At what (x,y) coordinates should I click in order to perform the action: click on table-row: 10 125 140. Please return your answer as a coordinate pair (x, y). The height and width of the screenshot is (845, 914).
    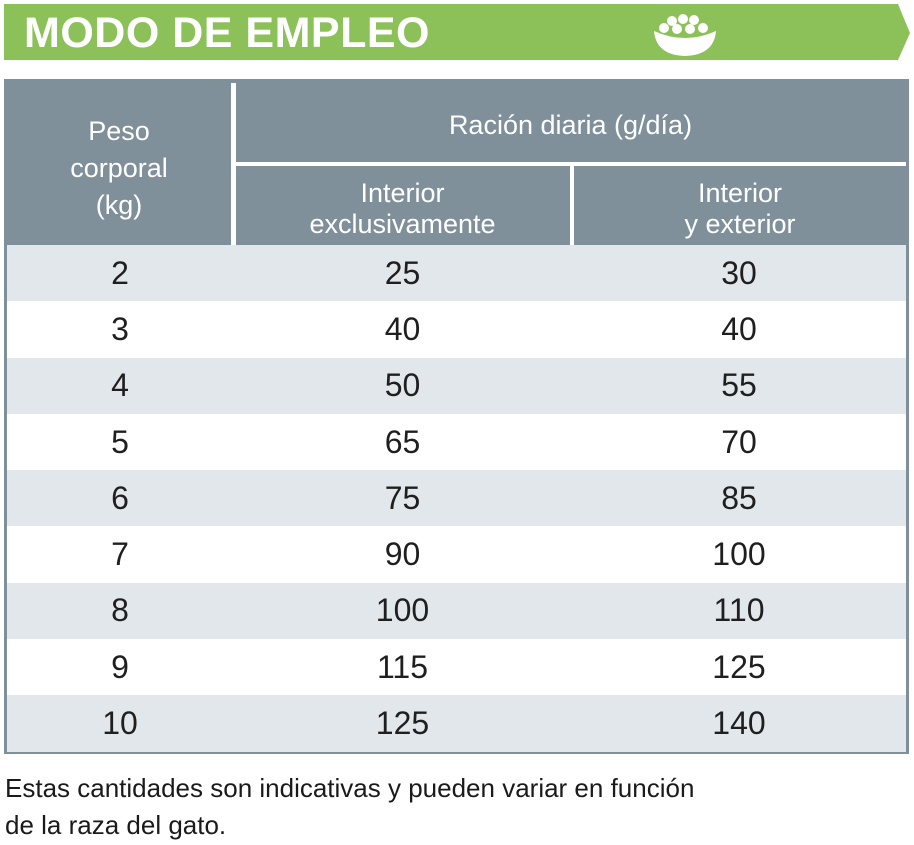
    Looking at the image, I should click on (456, 723).